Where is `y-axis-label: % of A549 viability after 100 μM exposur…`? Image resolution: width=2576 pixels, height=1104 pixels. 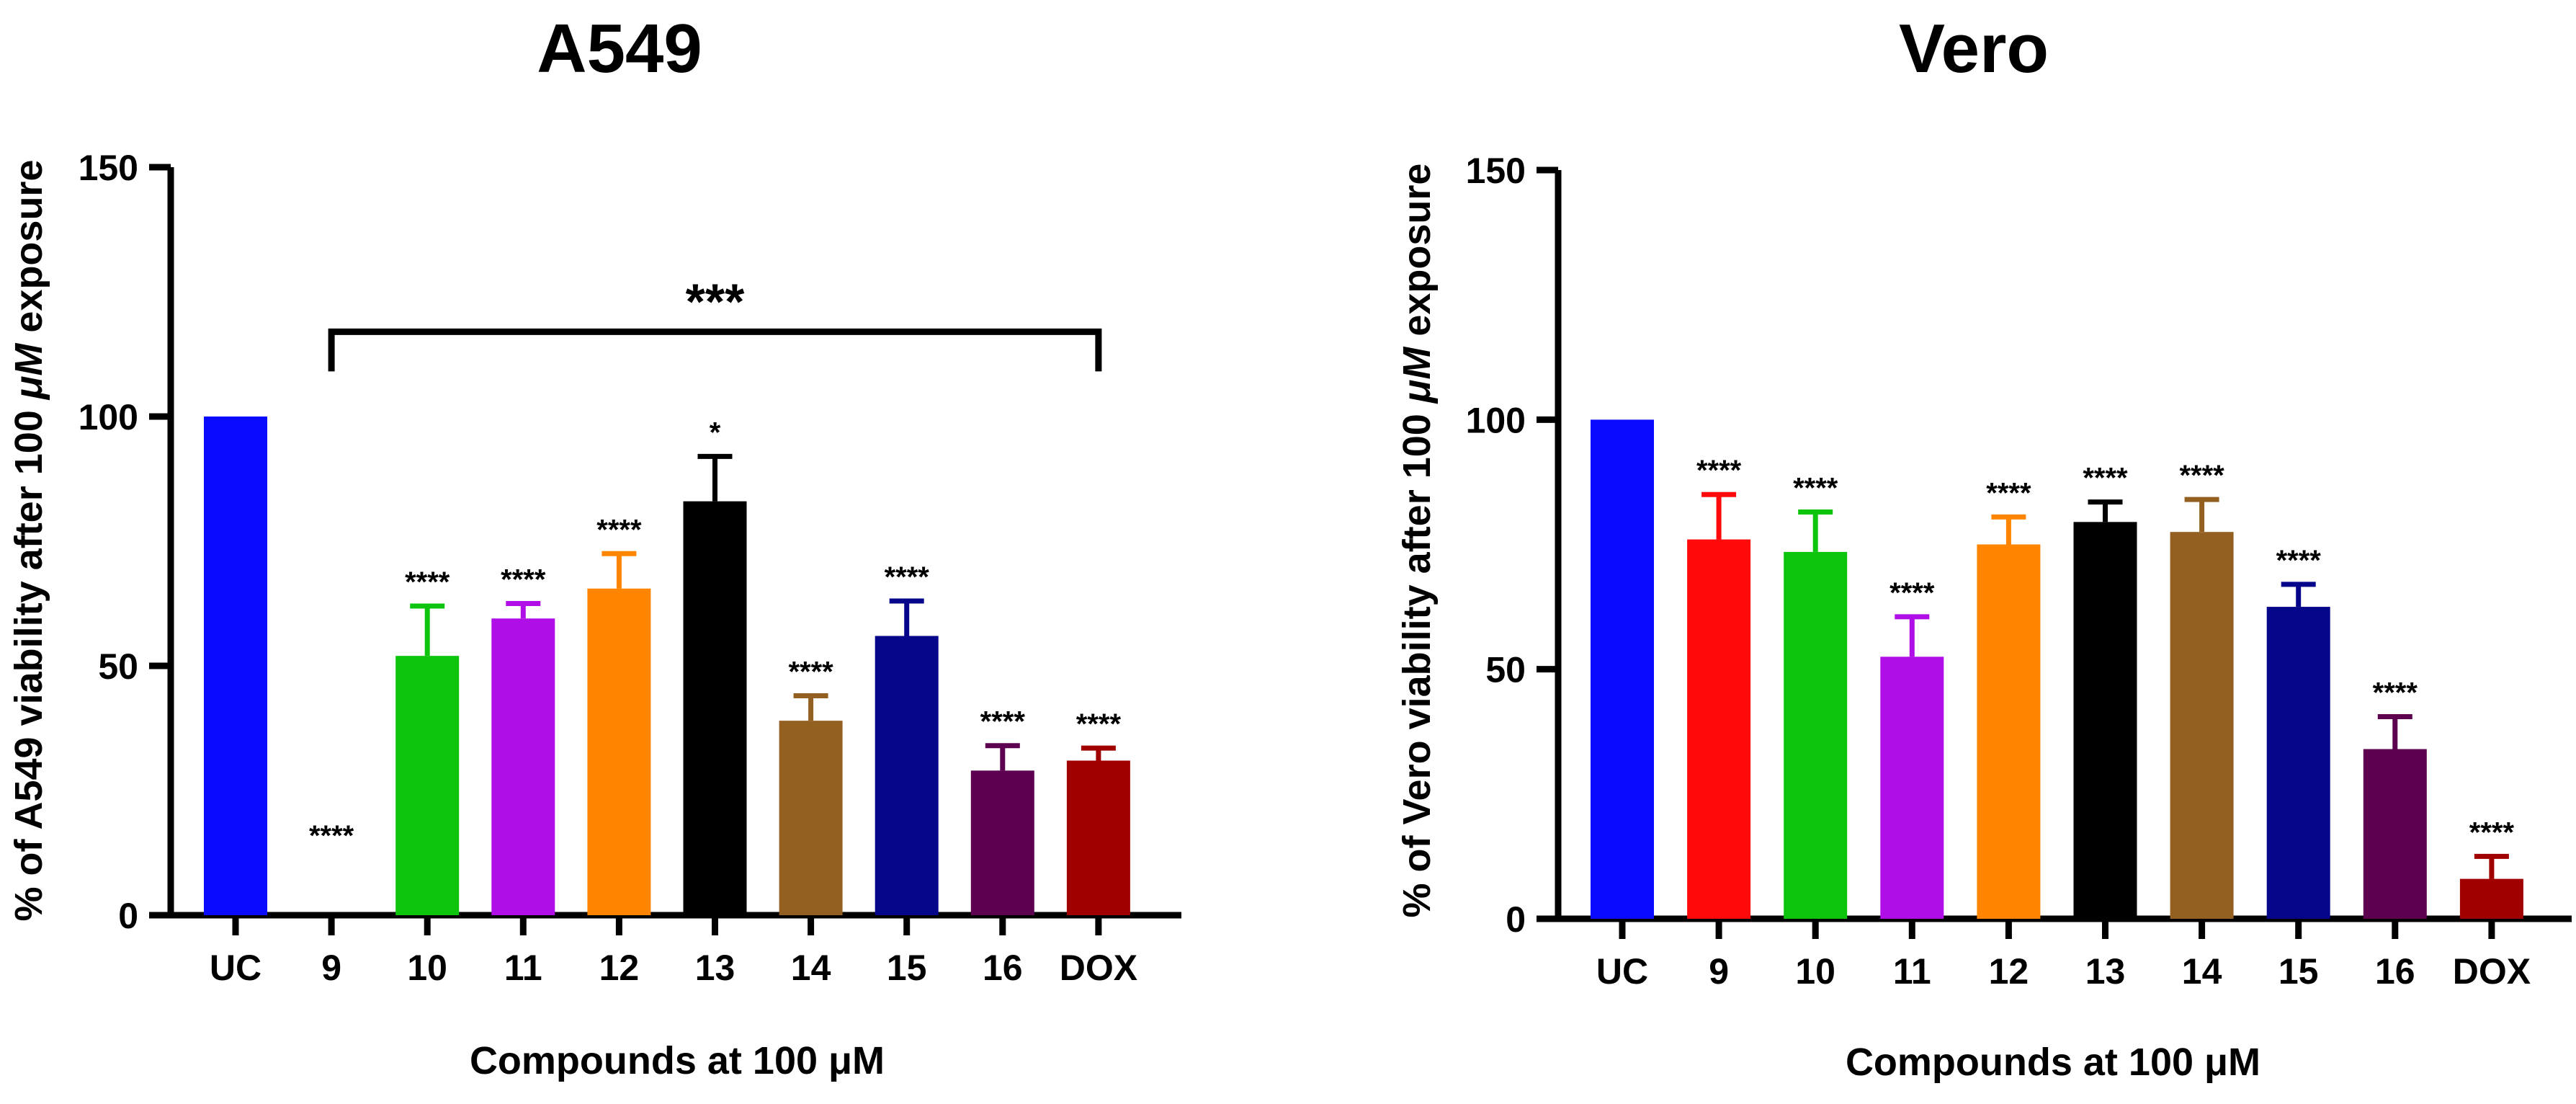 y-axis-label: % of A549 viability after 100 μM exposur… is located at coordinates (28, 541).